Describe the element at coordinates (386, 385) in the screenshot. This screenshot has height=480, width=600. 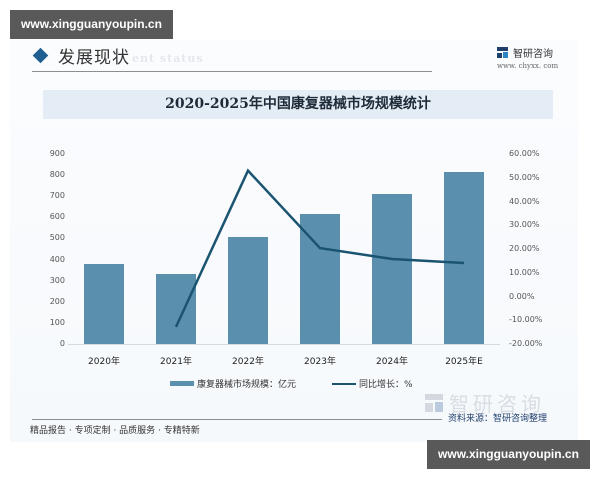
I see `legend-line-label: 同比增长：%` at that location.